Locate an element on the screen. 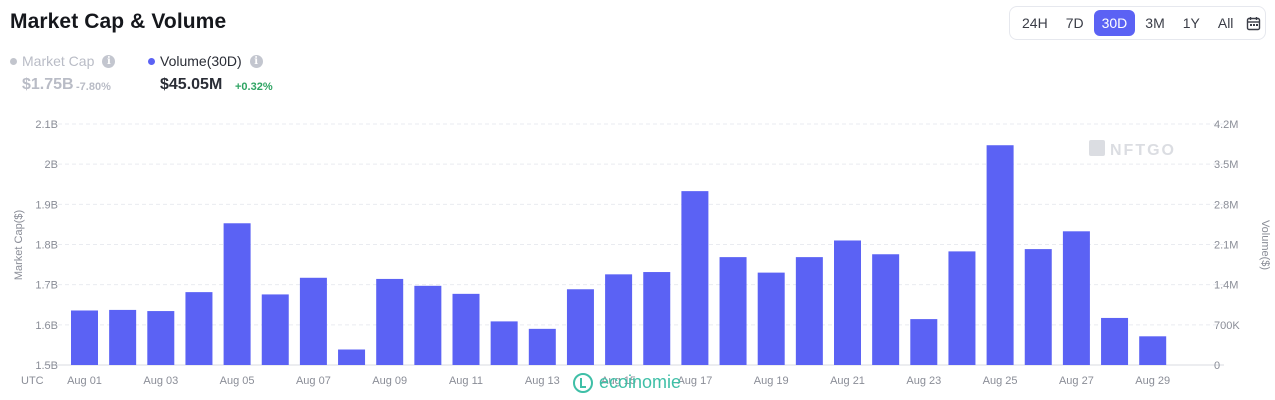  legend-market-cap-label: Market Cap is located at coordinates (58, 61).